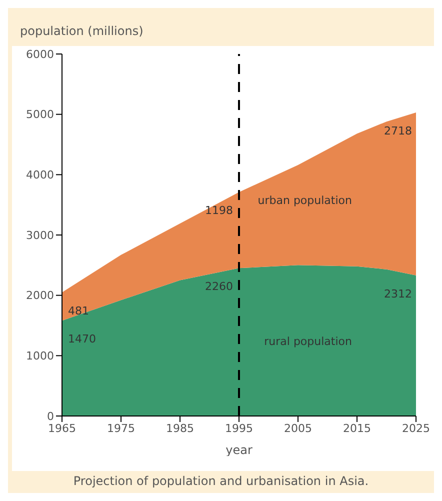  I want to click on annotation: 481, so click(78, 311).